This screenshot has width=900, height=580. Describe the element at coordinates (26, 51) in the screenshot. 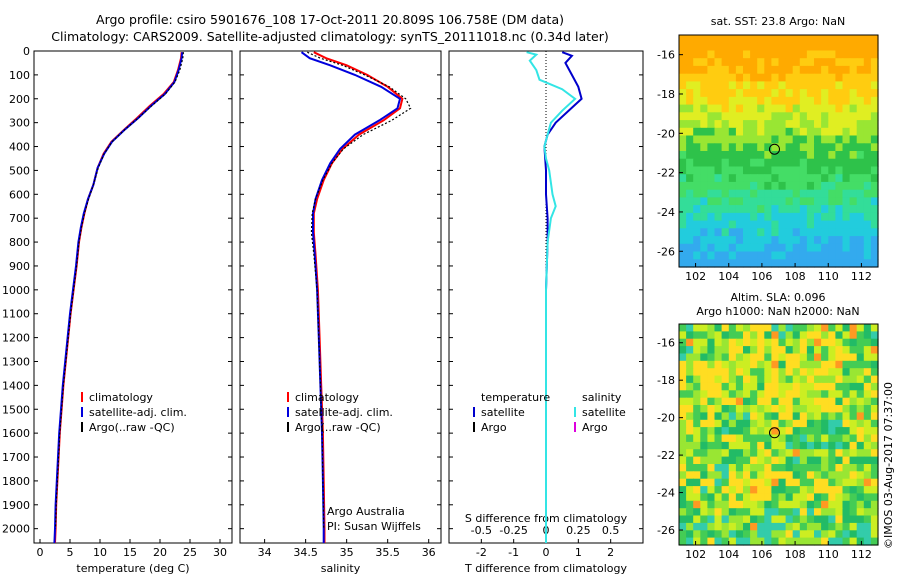

I see `depth-tick-label: 0` at that location.